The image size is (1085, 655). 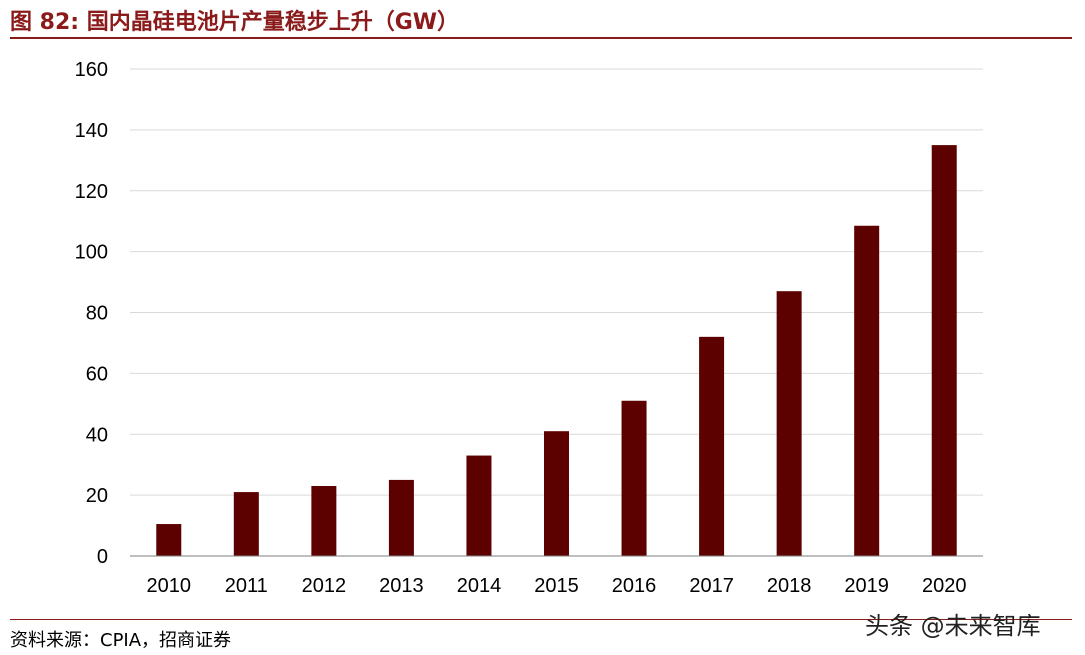 What do you see at coordinates (401, 517) in the screenshot?
I see `bar-2013` at bounding box center [401, 517].